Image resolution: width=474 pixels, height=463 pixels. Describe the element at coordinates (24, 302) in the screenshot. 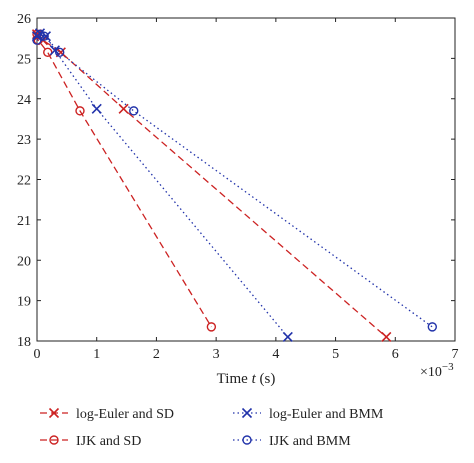

I see `y-tick-label: 19` at that location.